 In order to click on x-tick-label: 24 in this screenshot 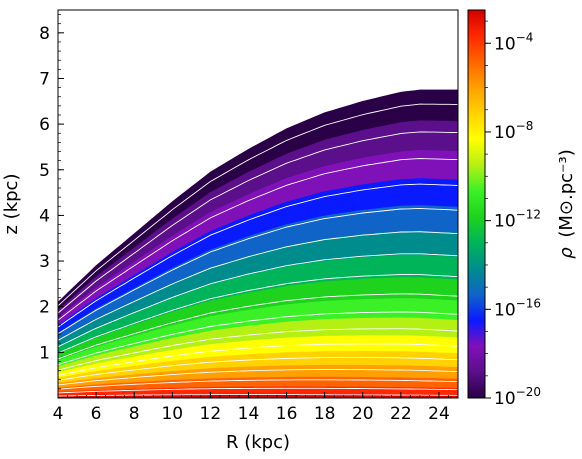, I will do `click(439, 414)`.